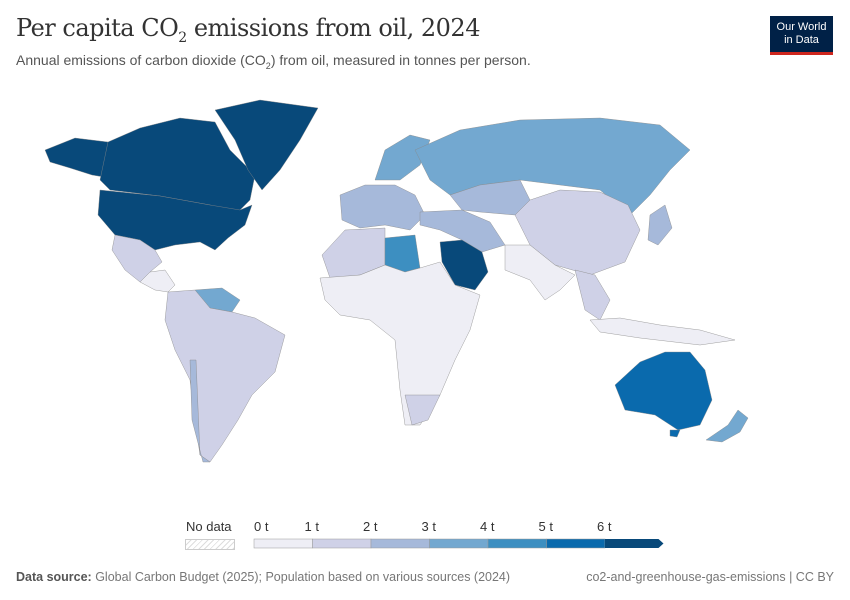 The width and height of the screenshot is (850, 600). What do you see at coordinates (400, 343) in the screenshot?
I see `region-sub-saharan-africa` at bounding box center [400, 343].